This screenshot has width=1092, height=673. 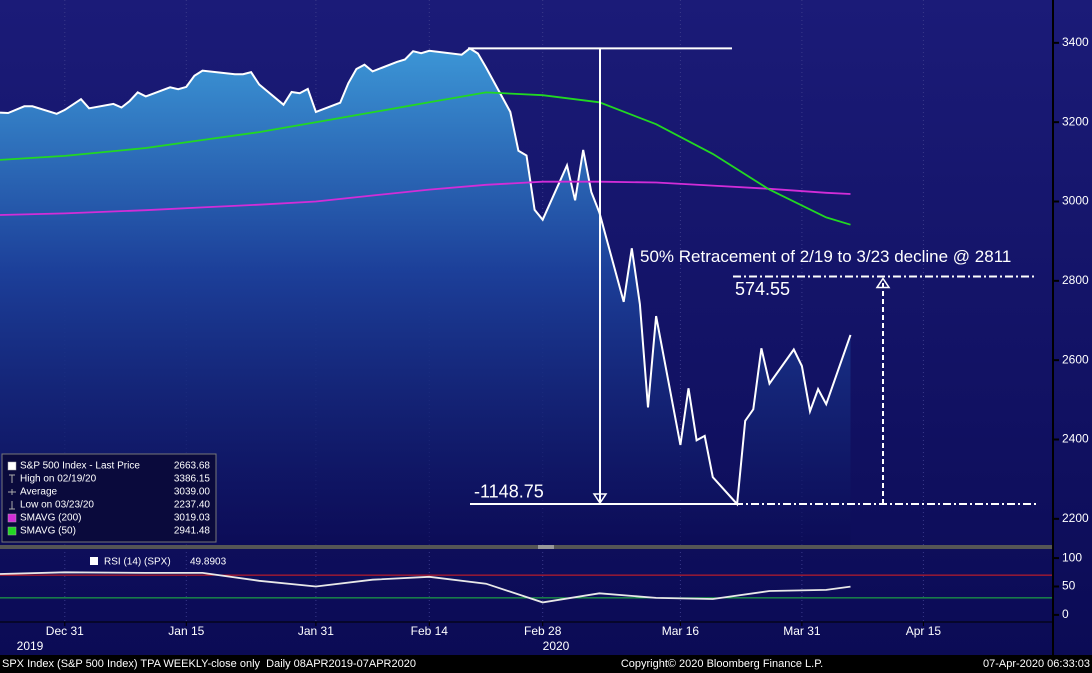 I want to click on legend-label: SMAVG (200), so click(x=51, y=518).